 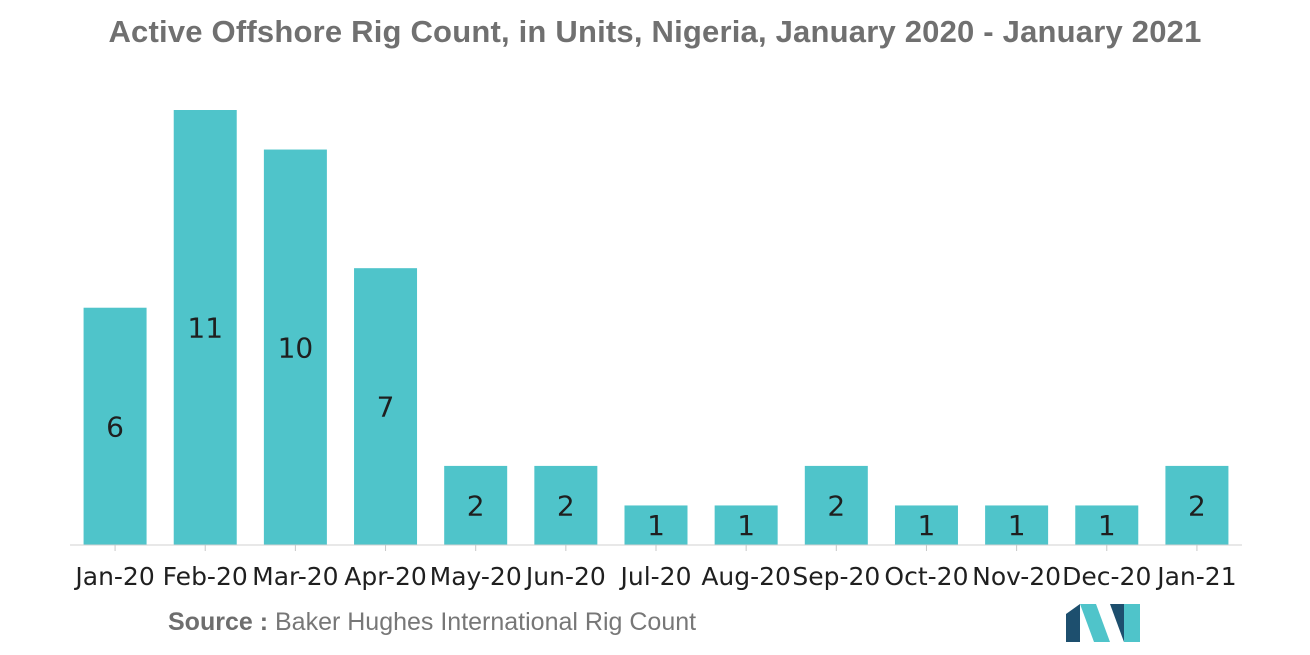 What do you see at coordinates (1117, 623) in the screenshot?
I see `logo-shape-right-a` at bounding box center [1117, 623].